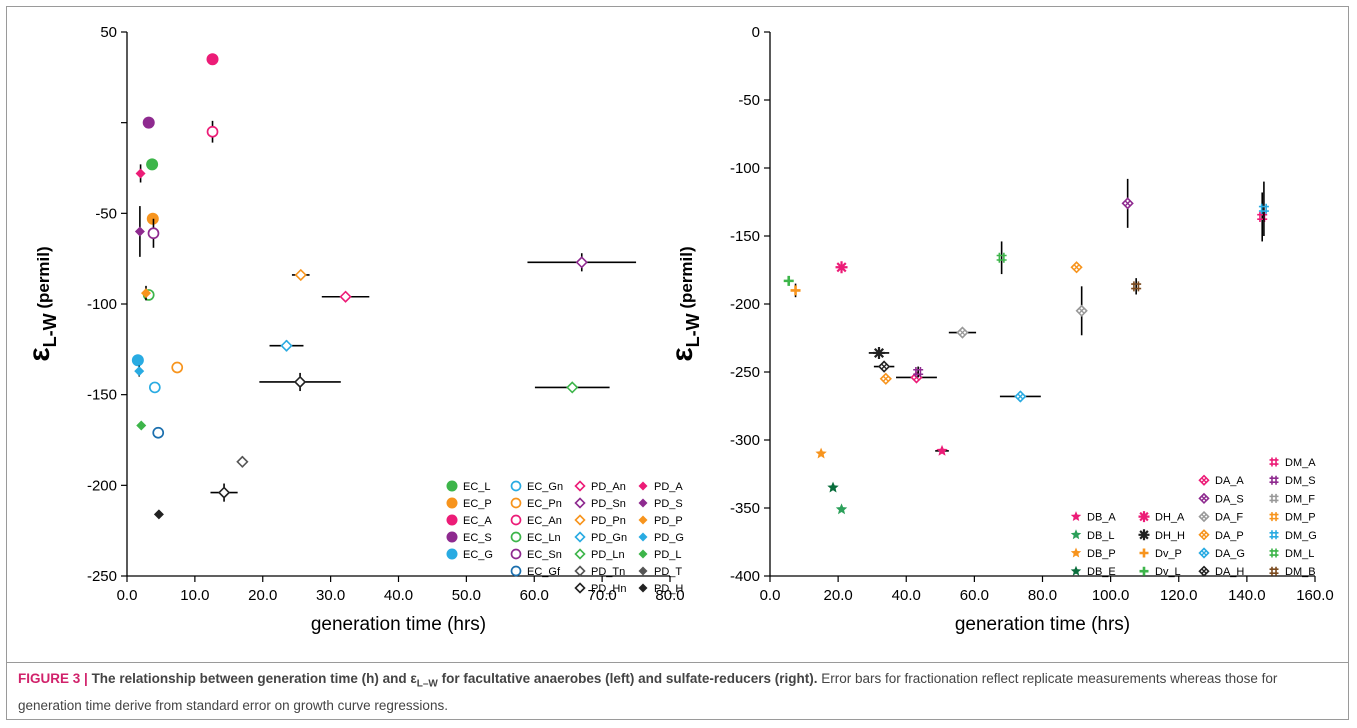  I want to click on x-tick-label: 30.0, so click(330, 595).